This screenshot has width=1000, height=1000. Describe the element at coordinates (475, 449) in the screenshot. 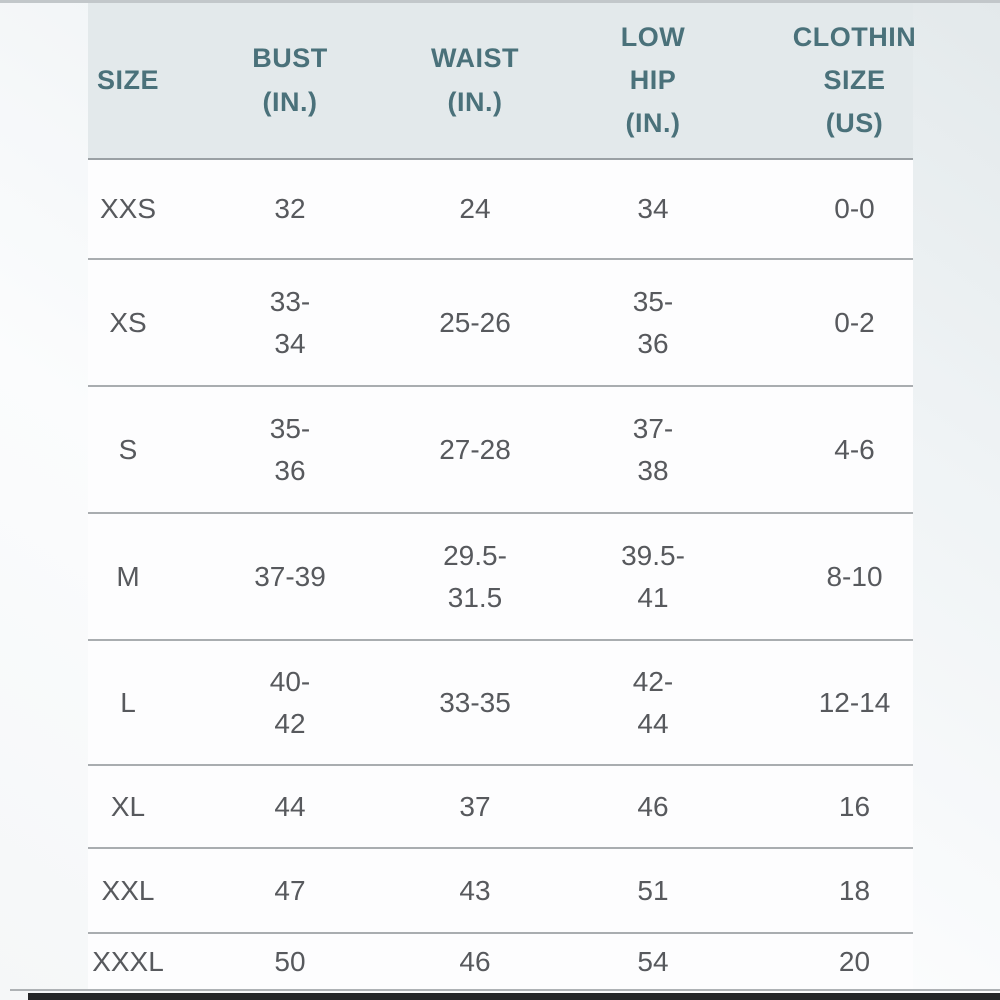

I see `cell-waist: 27-28` at that location.